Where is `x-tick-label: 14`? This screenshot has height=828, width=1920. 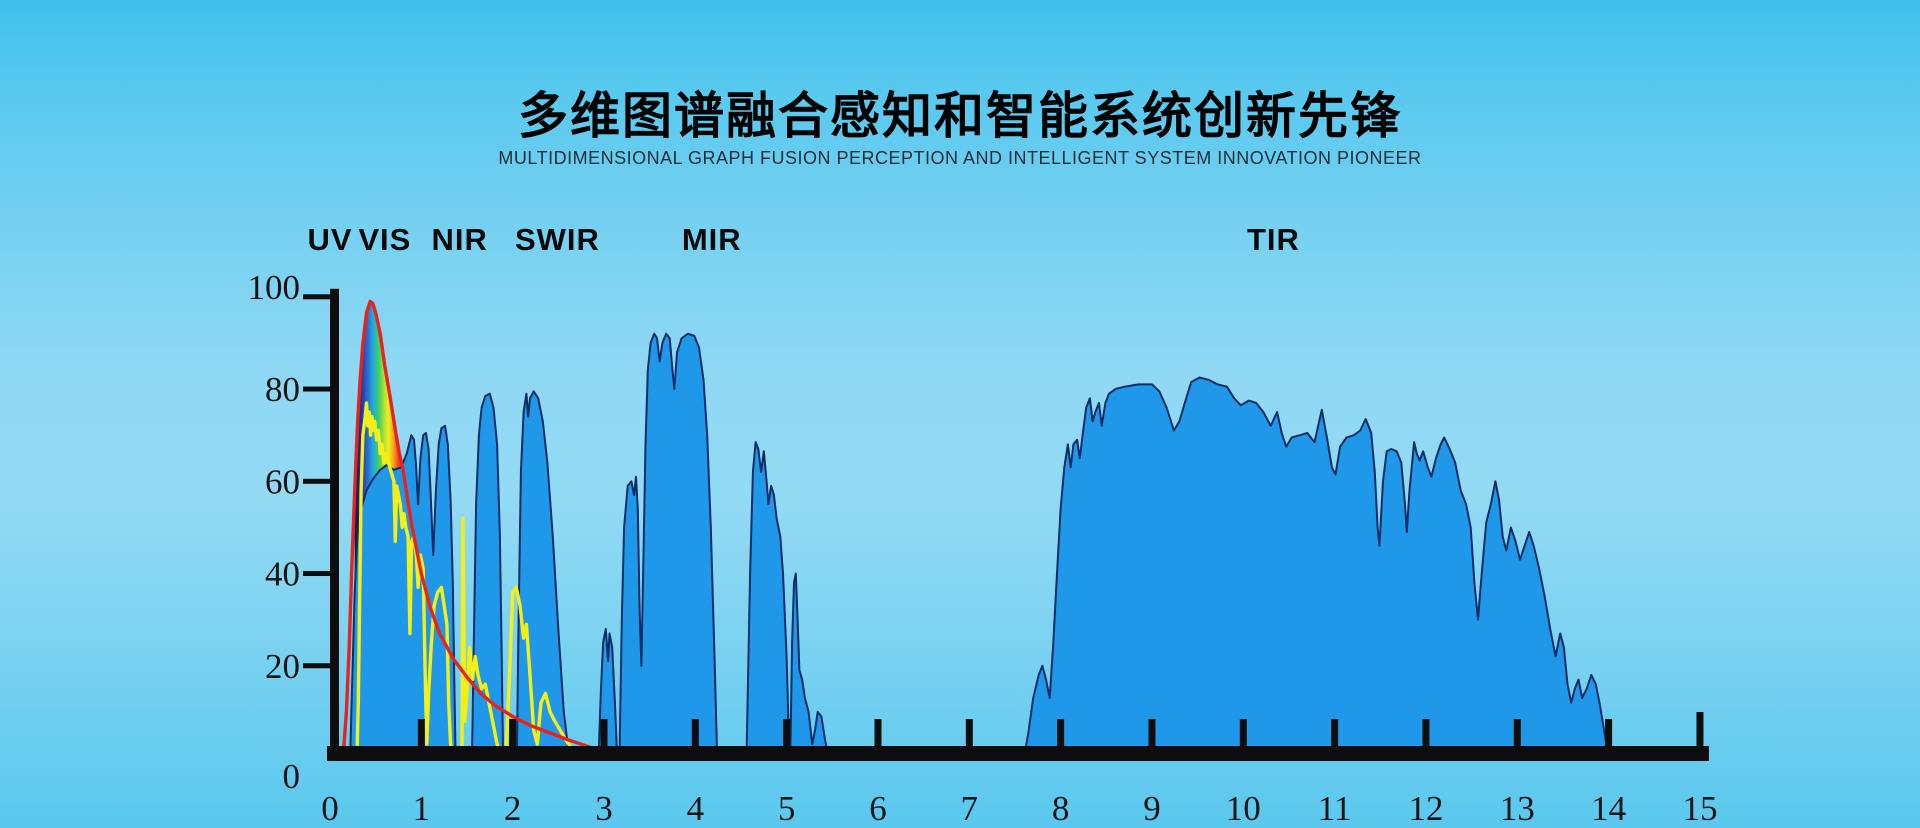
x-tick-label: 14 is located at coordinates (1608, 808).